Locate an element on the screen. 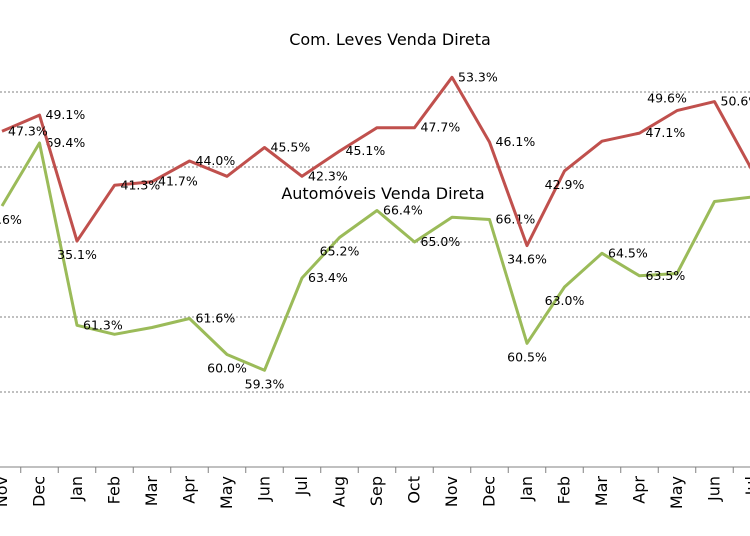  data-label: 49.1% is located at coordinates (66, 114).